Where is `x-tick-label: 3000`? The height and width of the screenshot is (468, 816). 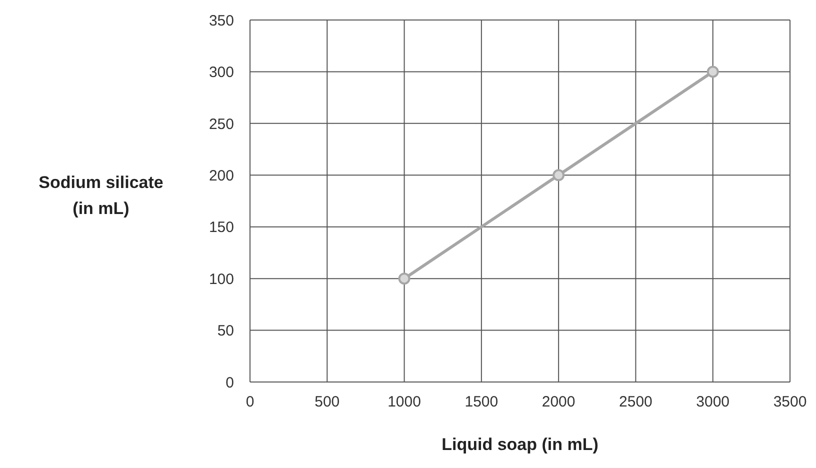
x-tick-label: 3000 is located at coordinates (713, 402).